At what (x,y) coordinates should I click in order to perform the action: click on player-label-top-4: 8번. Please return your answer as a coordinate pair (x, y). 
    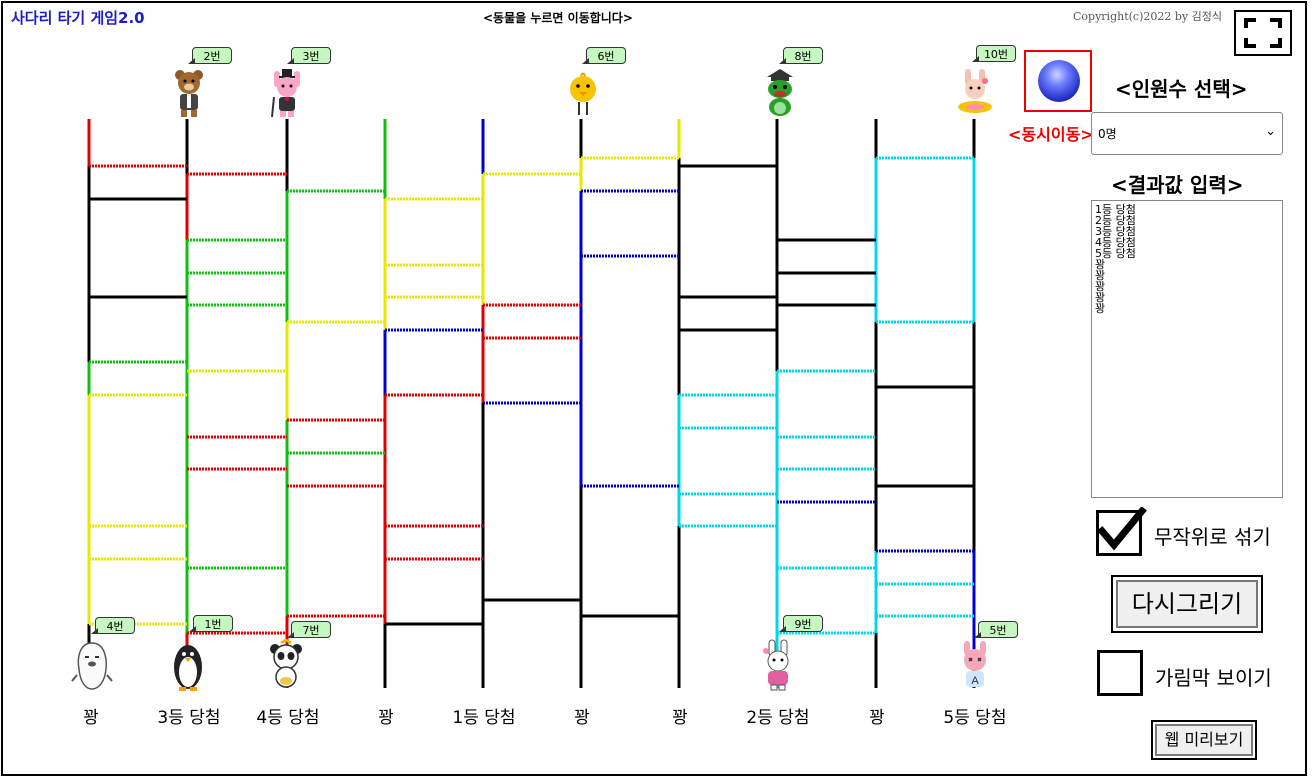
    Looking at the image, I should click on (801, 55).